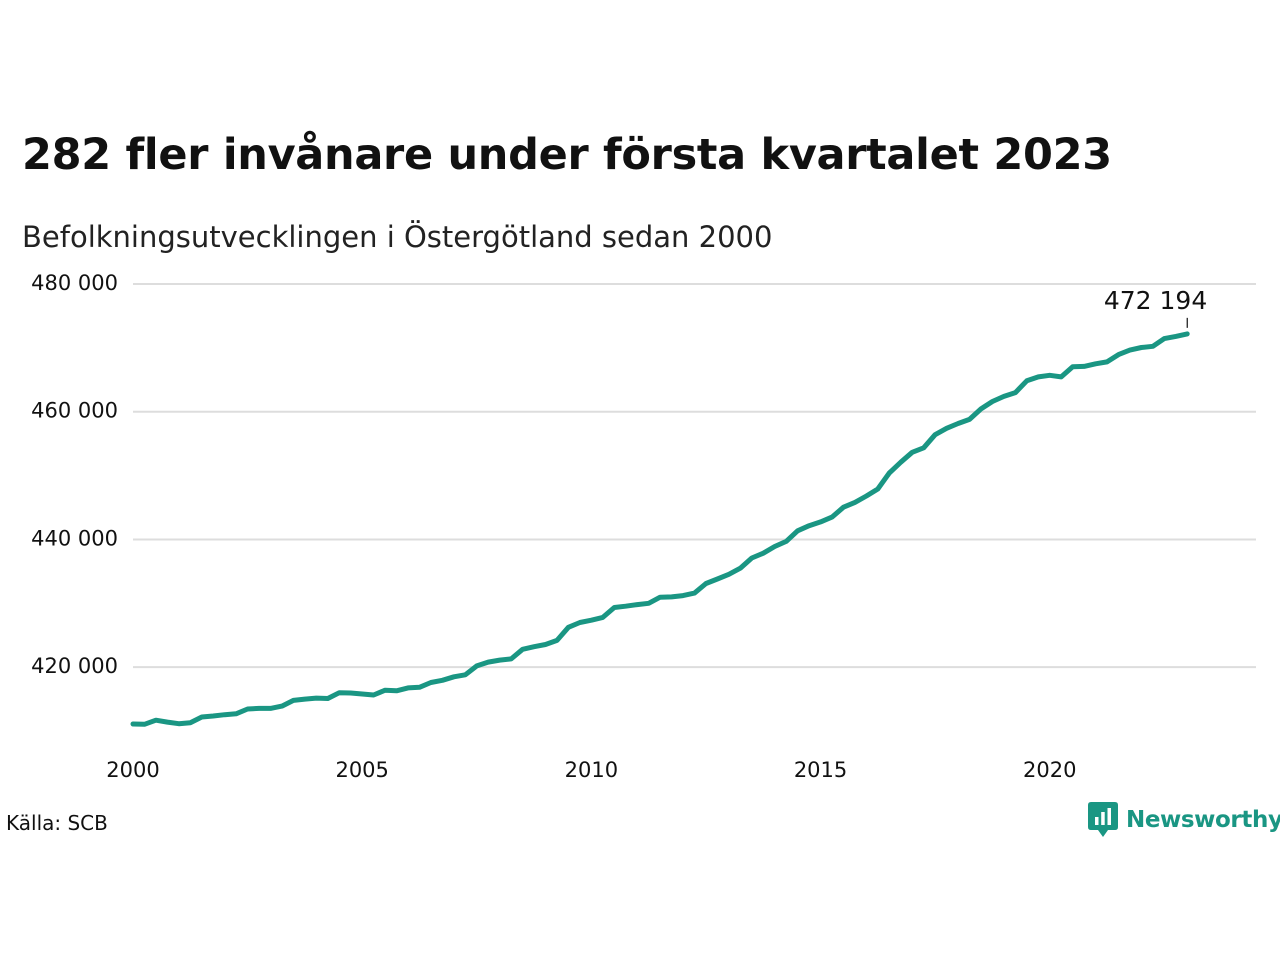  I want to click on x-tick-label: 2020, so click(1049, 770).